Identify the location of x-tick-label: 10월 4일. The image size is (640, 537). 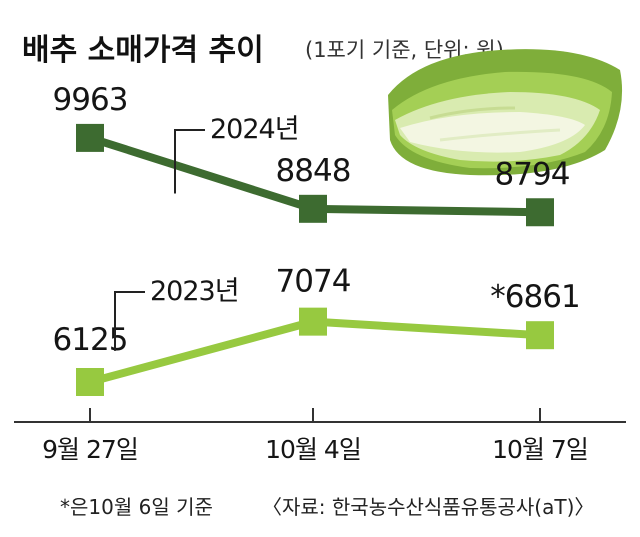
(313, 449).